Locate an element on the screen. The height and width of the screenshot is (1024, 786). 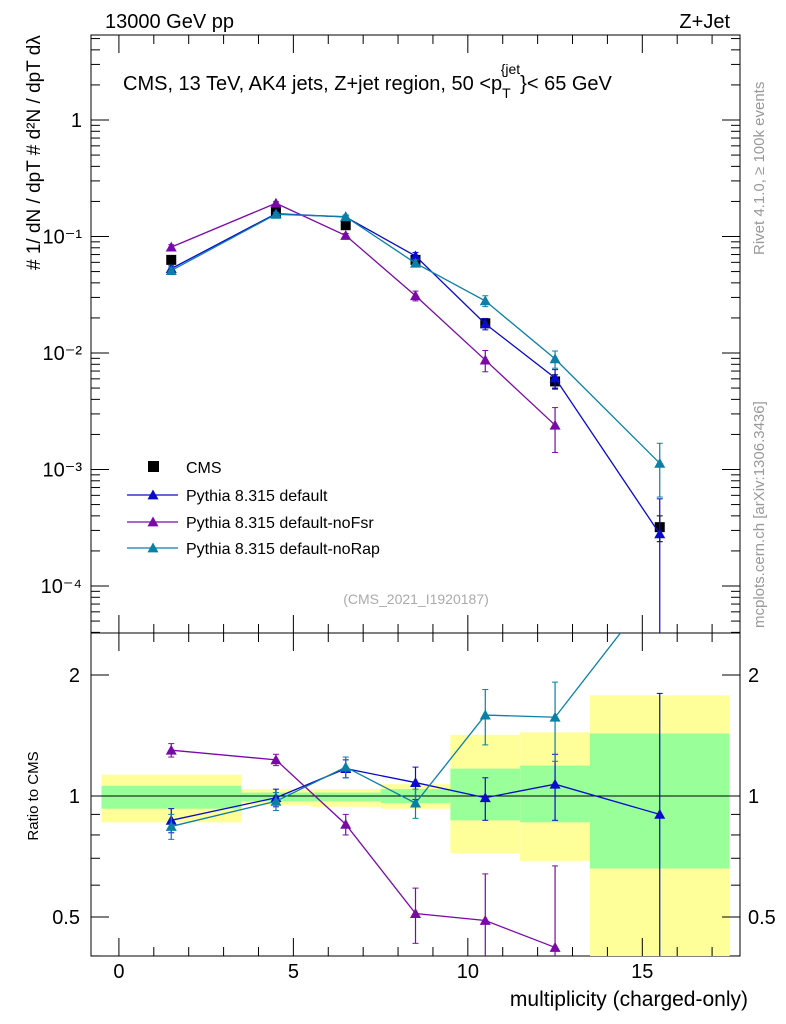
x-axis-label: multiplicity (charged-only) is located at coordinates (629, 999).